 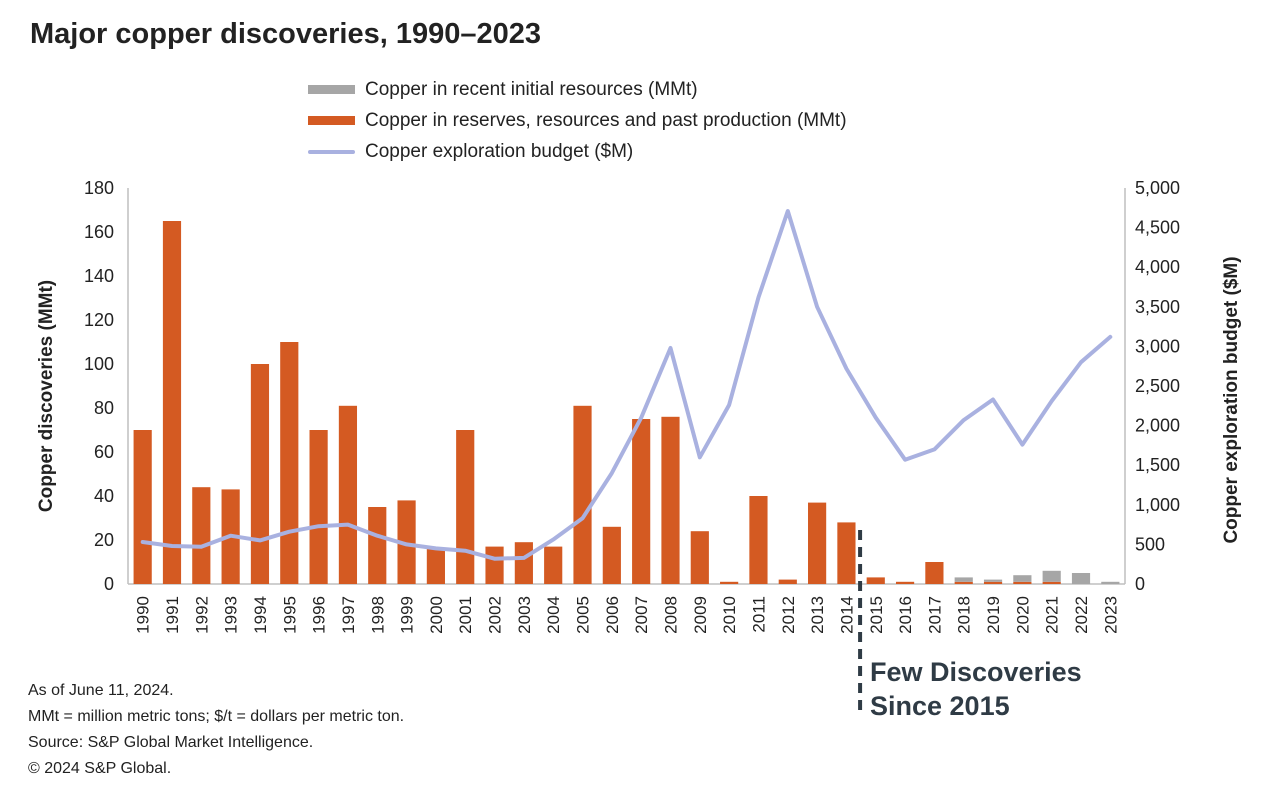 I want to click on x-tick-label: 2018, so click(x=964, y=615).